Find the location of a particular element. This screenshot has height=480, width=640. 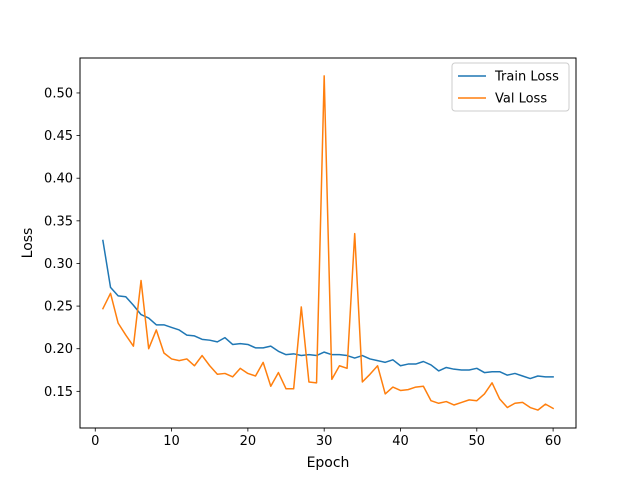

y-tick-label: 0.35 is located at coordinates (58, 221).